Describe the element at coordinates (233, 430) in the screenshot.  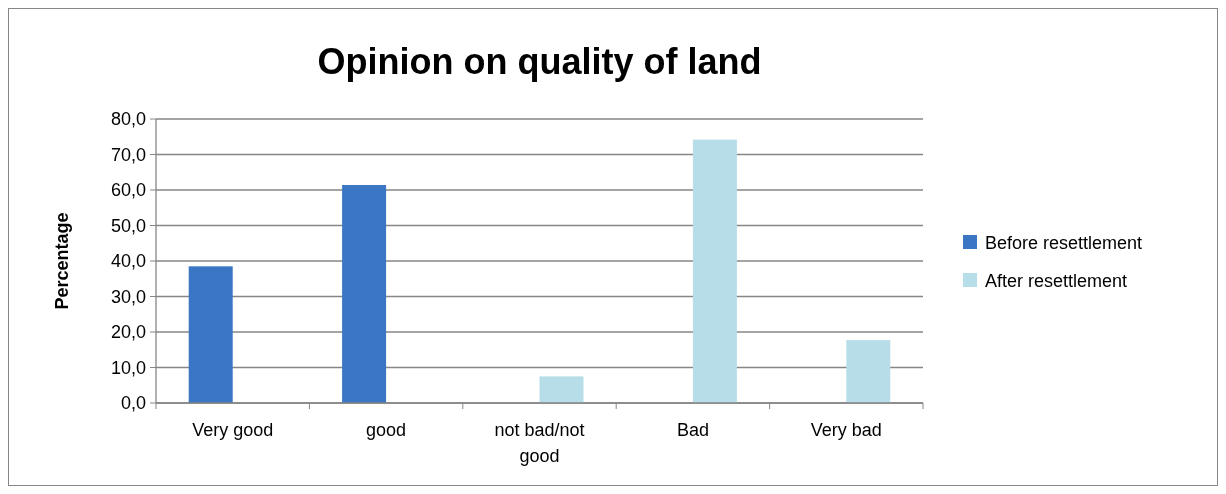
I see `x-tick-label: Very good` at that location.